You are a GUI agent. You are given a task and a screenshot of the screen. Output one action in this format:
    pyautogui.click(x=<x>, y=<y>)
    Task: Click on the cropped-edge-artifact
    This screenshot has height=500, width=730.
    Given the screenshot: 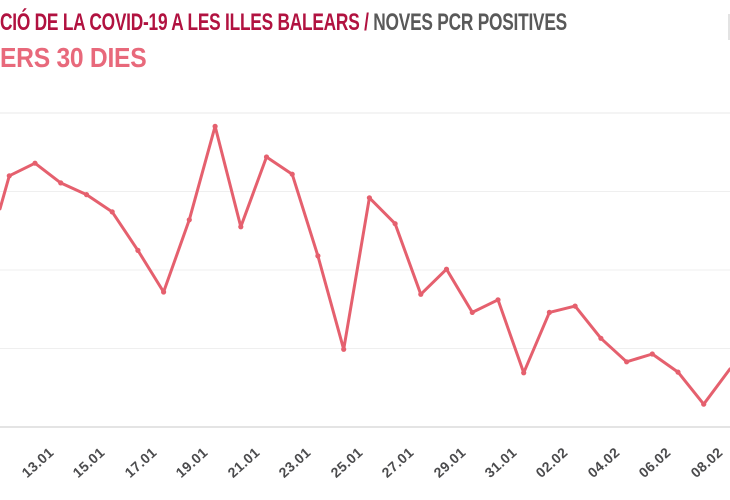 What is the action you would take?
    pyautogui.click(x=729, y=27)
    